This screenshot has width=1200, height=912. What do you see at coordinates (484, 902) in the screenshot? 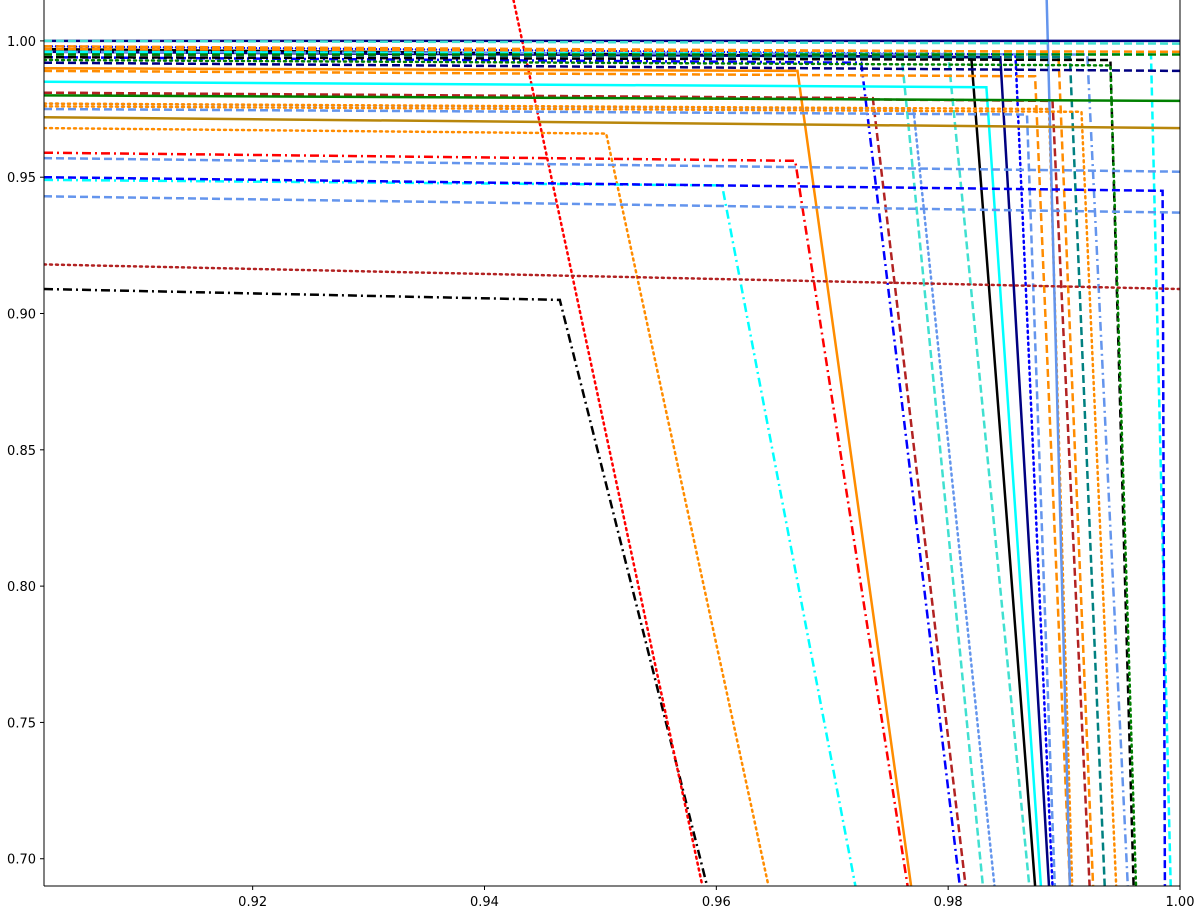
I see `x-tick-label: 0.94` at bounding box center [484, 902].